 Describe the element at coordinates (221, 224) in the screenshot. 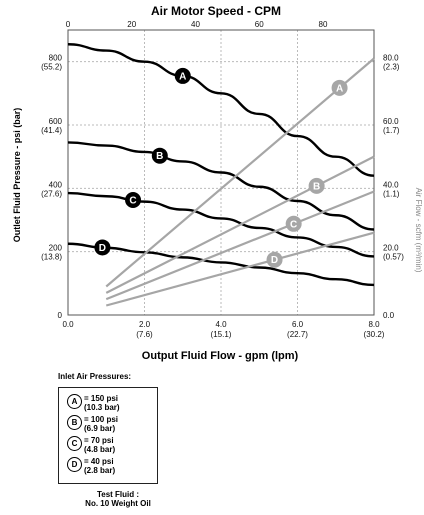

I see `pressure-line-c` at that location.